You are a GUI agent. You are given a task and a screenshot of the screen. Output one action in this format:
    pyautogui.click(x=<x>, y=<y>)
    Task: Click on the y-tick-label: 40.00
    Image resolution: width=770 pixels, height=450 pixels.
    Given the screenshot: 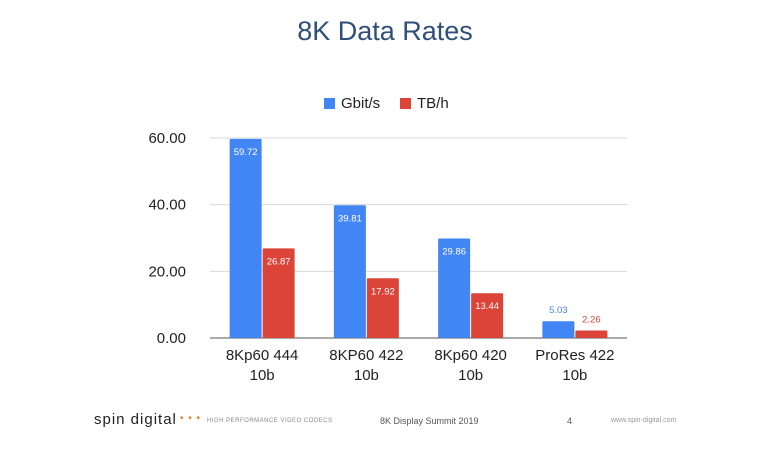 What is the action you would take?
    pyautogui.click(x=167, y=205)
    